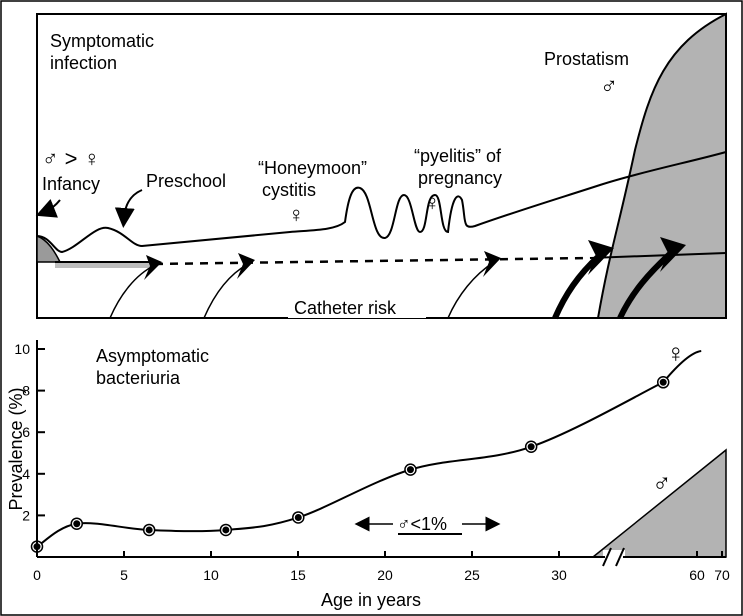 This screenshot has height=616, width=743. I want to click on x-tick-label: 0, so click(37, 575).